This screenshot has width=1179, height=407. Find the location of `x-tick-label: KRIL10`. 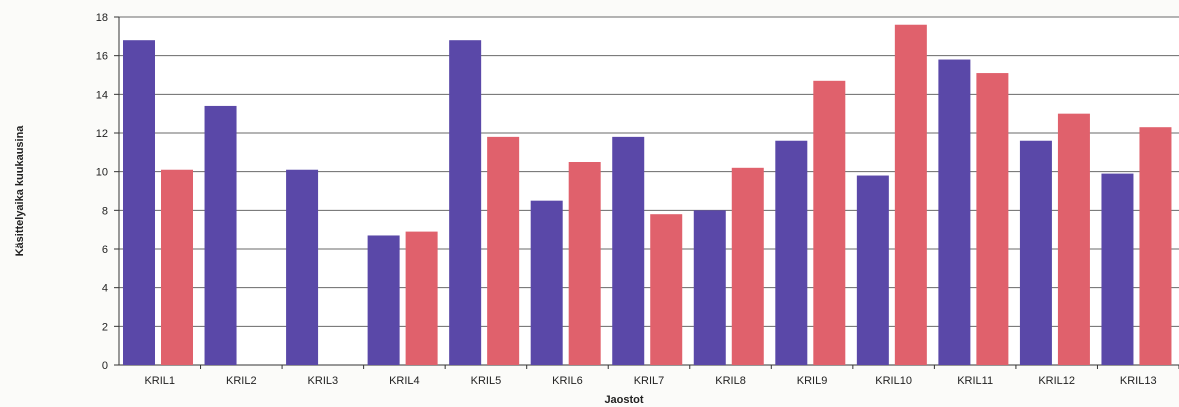

x-tick-label: KRIL10 is located at coordinates (893, 381).